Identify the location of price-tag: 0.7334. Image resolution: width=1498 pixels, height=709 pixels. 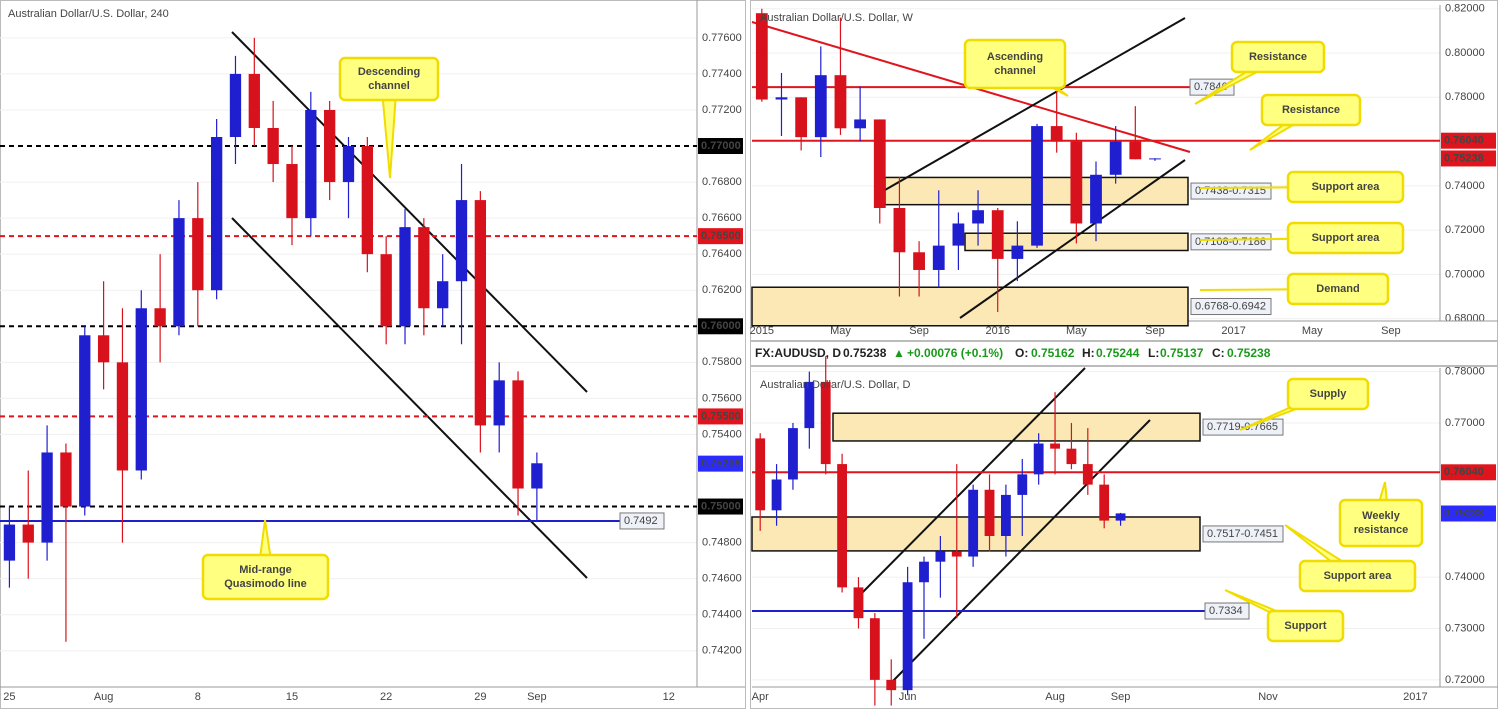
(1226, 611).